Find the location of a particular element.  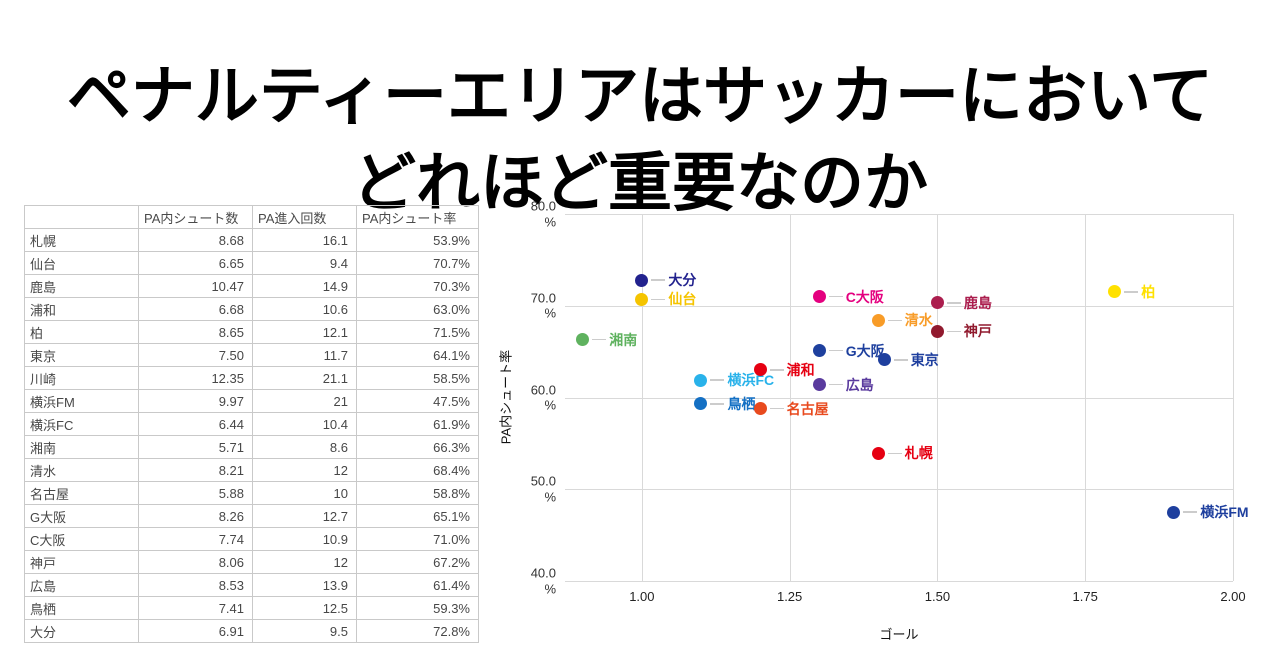

team-name-cell: 鹿島 is located at coordinates (81, 286).